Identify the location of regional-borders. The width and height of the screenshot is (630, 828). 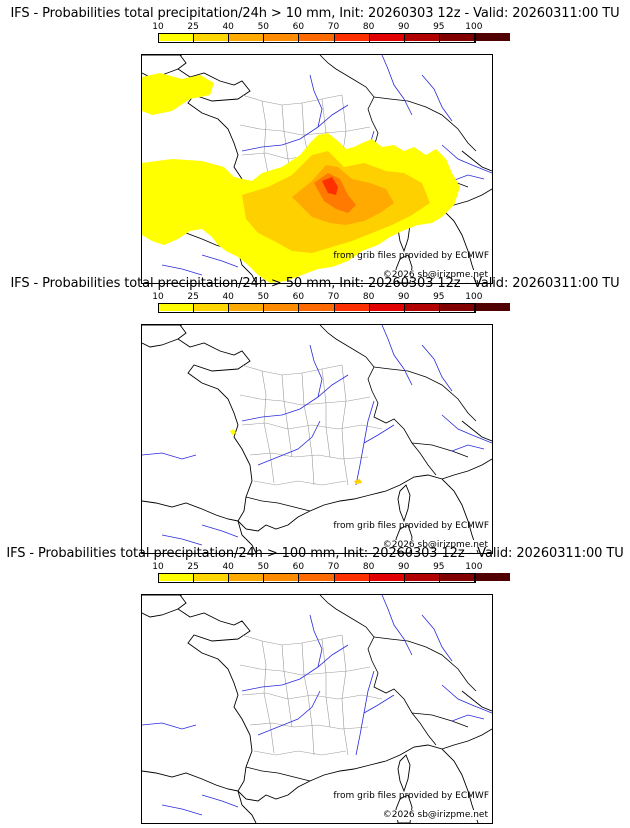
(311, 425).